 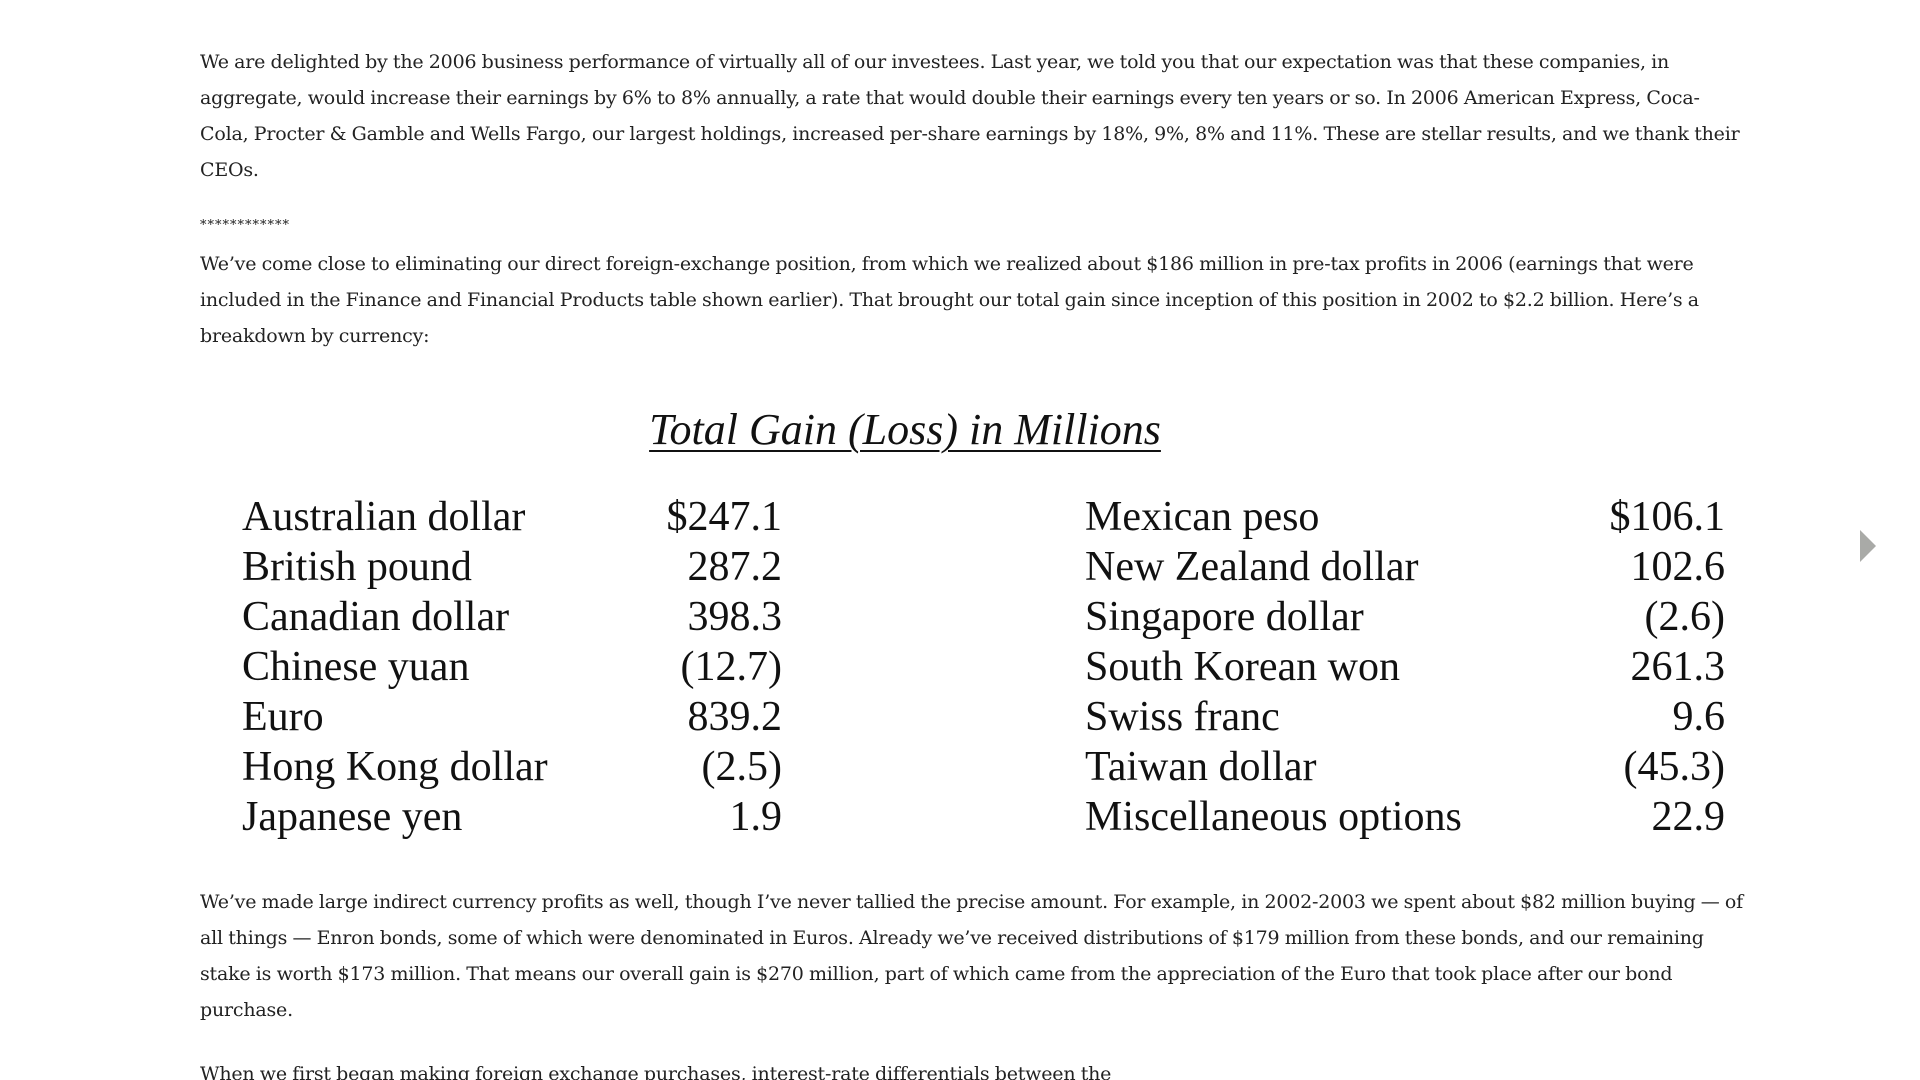 I want to click on currency-value: (45.3), so click(x=1674, y=767).